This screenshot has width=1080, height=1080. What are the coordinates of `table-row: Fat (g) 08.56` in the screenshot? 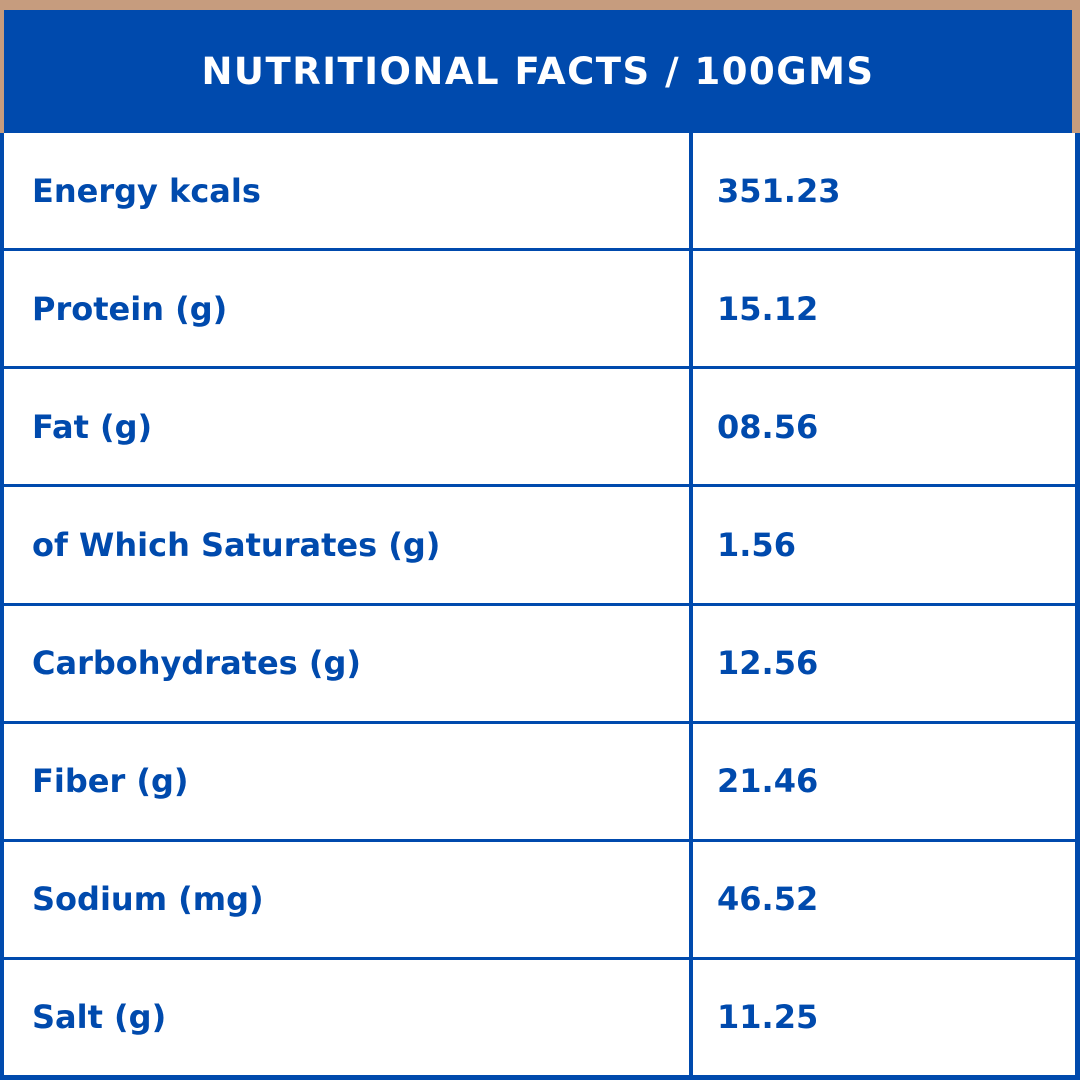 It's located at (539, 428).